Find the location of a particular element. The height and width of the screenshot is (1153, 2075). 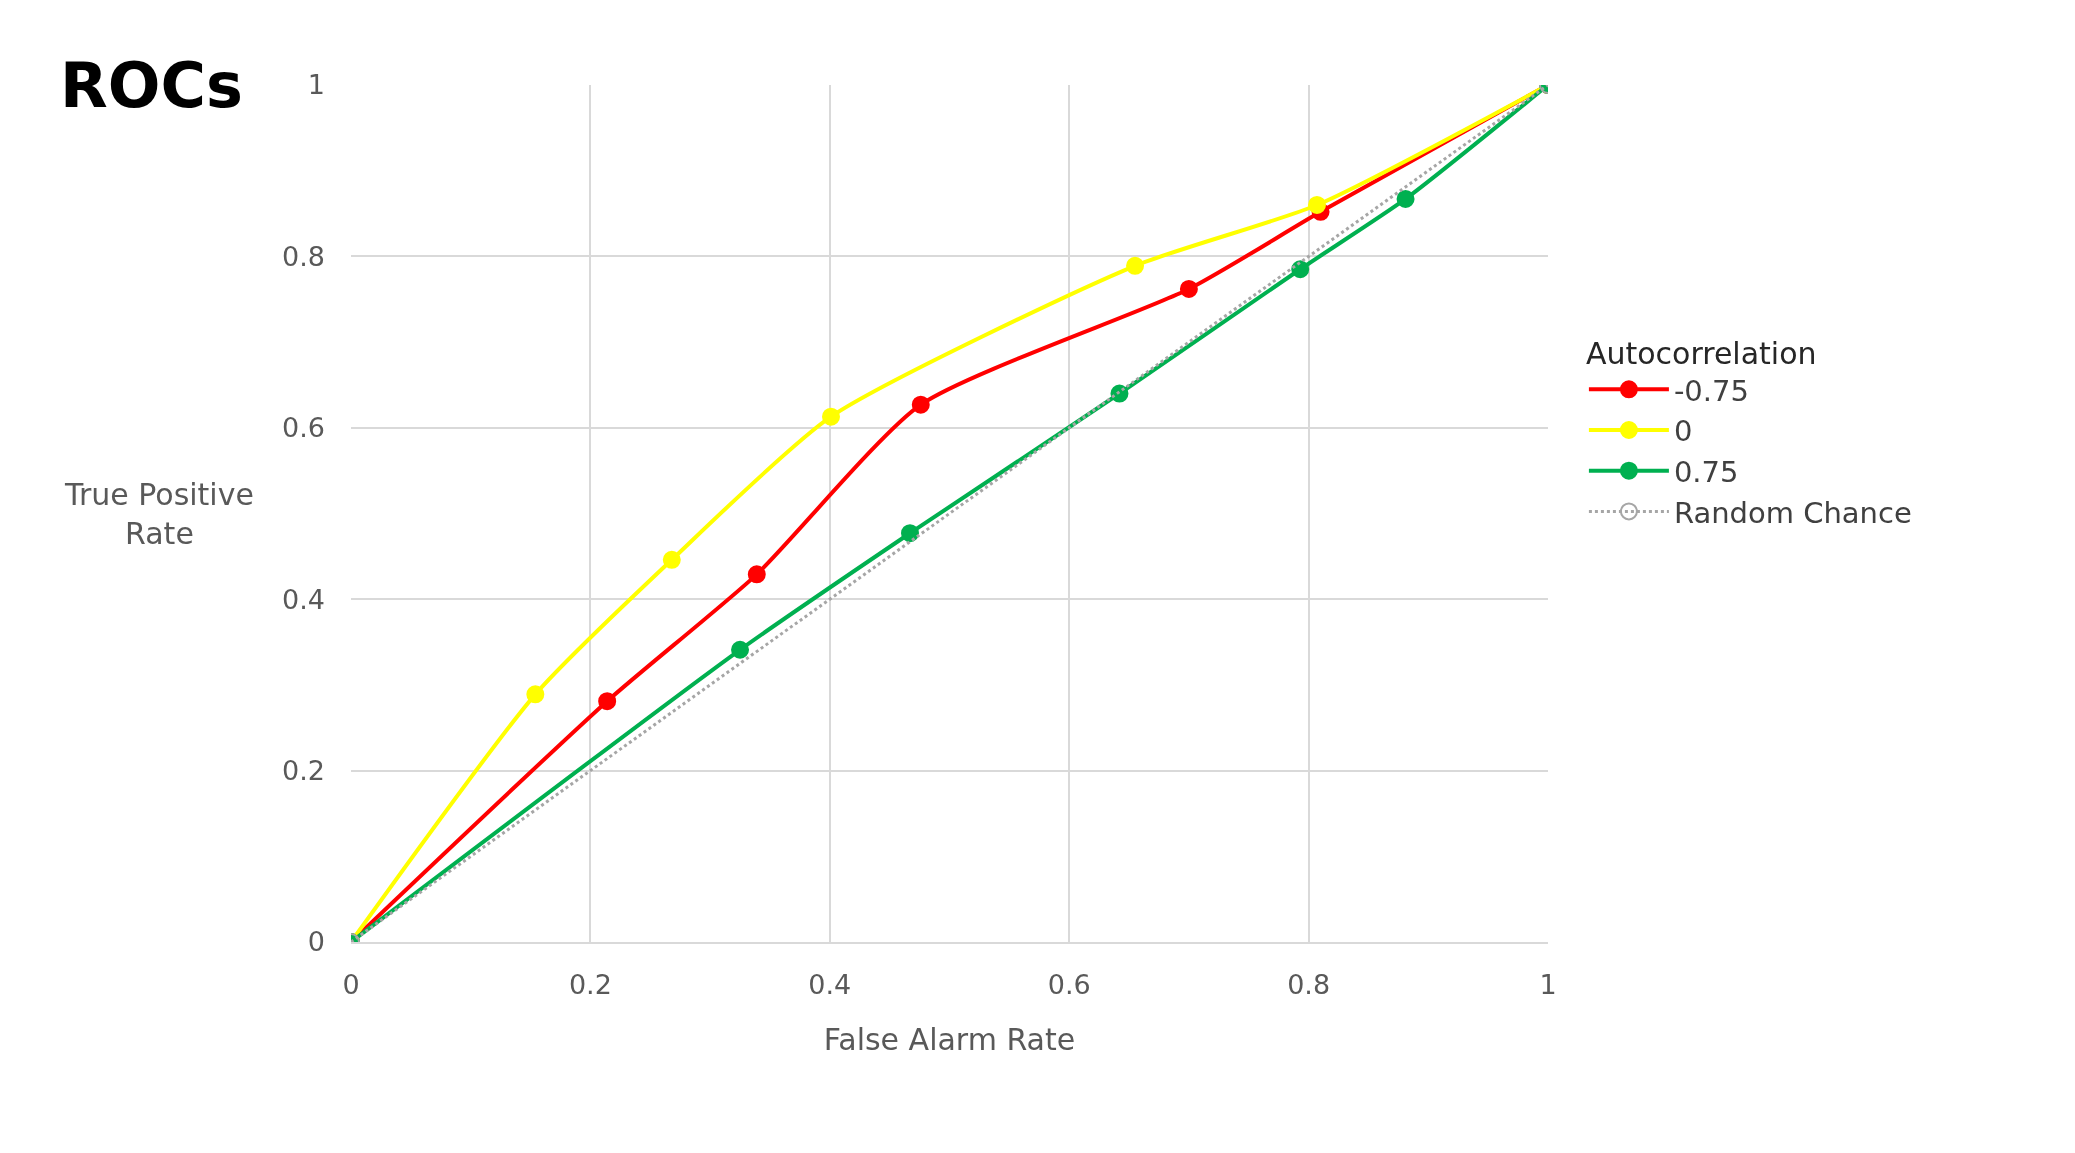

y-tick-label: 1 is located at coordinates (316, 85).